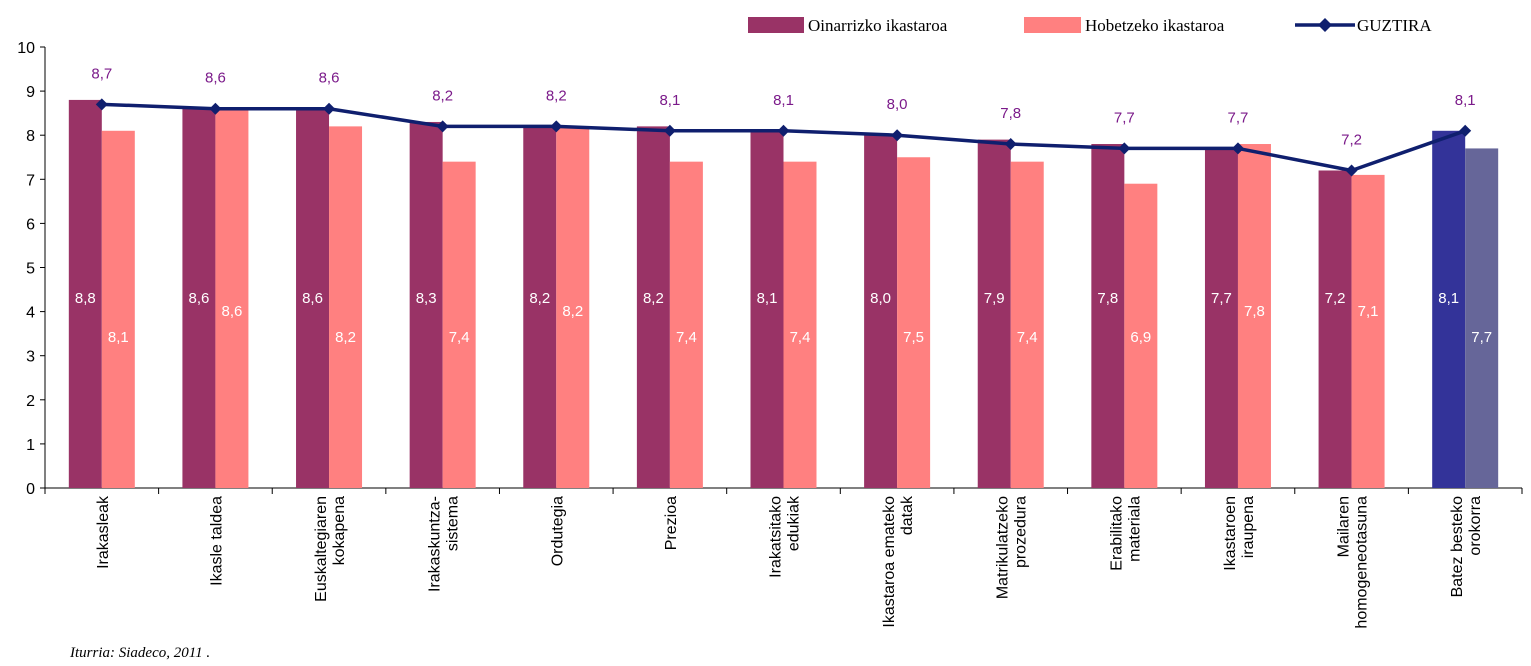  What do you see at coordinates (30, 92) in the screenshot?
I see `y-tick-label: 9` at bounding box center [30, 92].